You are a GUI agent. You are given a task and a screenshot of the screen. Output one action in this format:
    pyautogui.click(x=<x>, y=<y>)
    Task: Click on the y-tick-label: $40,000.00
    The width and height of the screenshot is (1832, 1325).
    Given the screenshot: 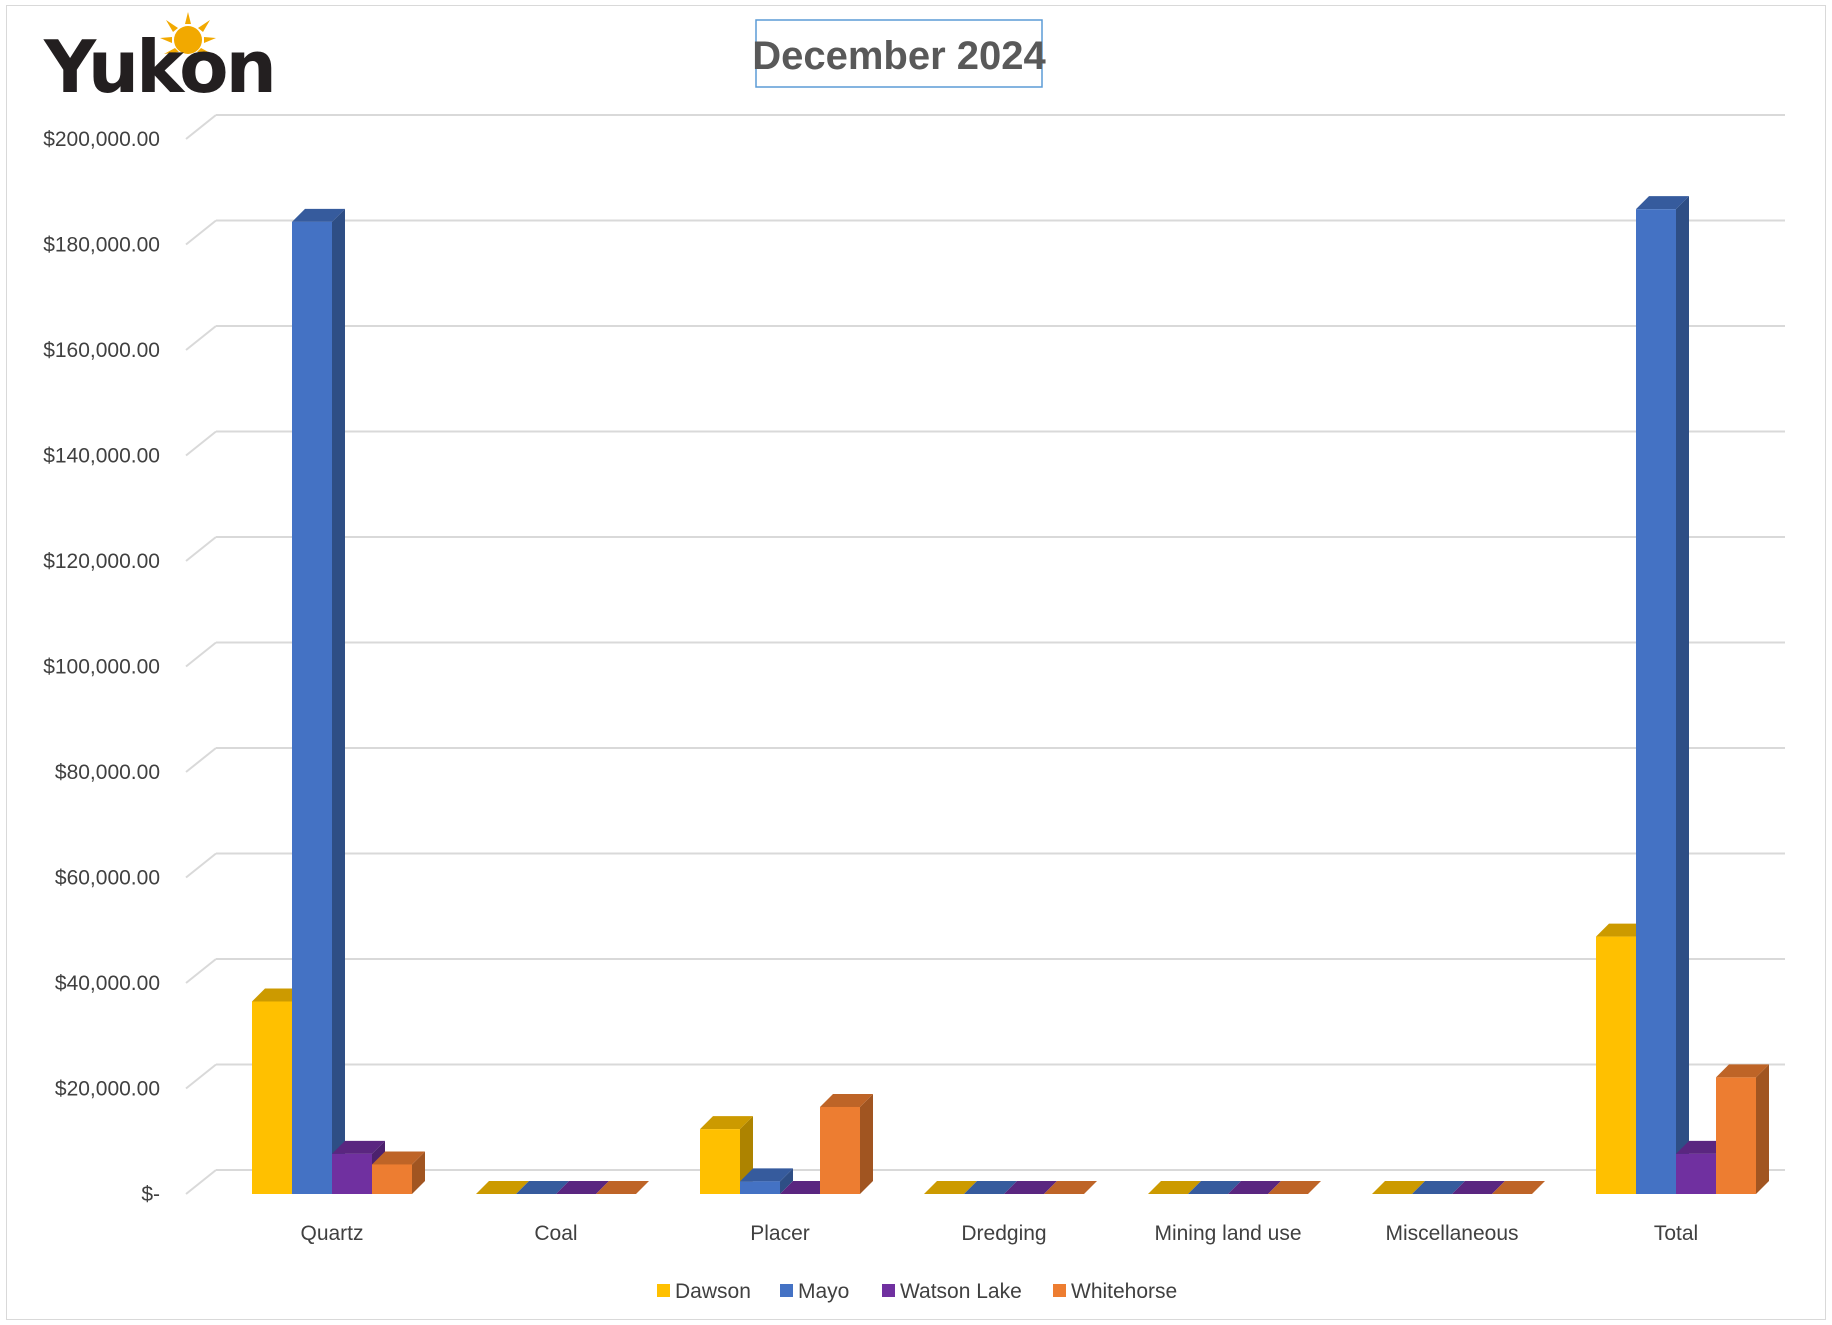 What is the action you would take?
    pyautogui.click(x=107, y=983)
    